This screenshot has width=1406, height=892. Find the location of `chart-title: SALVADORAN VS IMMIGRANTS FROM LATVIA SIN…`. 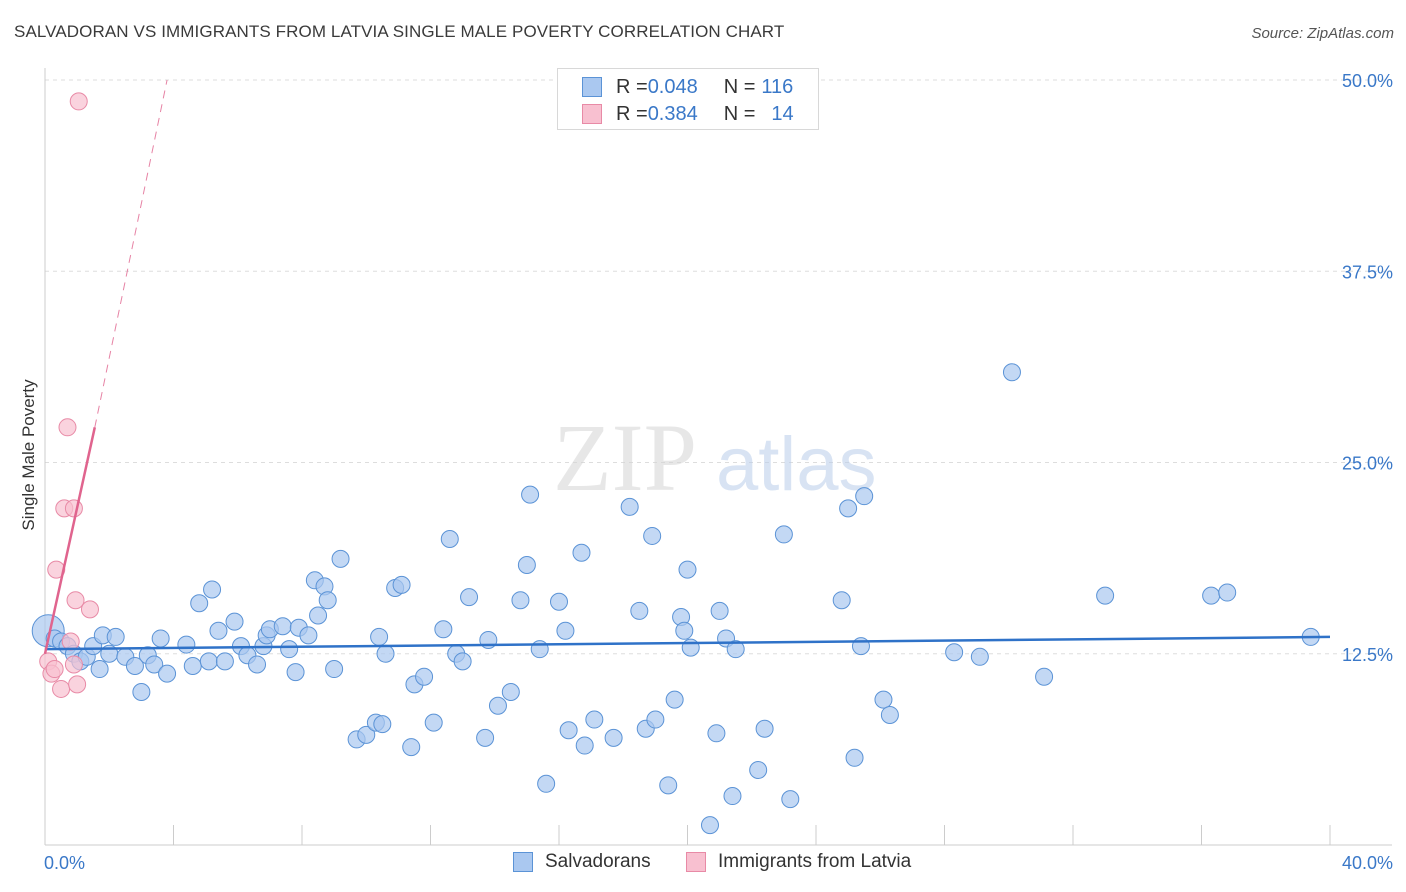

chart-title: SALVADORAN VS IMMIGRANTS FROM LATVIA SIN… is located at coordinates (399, 31).